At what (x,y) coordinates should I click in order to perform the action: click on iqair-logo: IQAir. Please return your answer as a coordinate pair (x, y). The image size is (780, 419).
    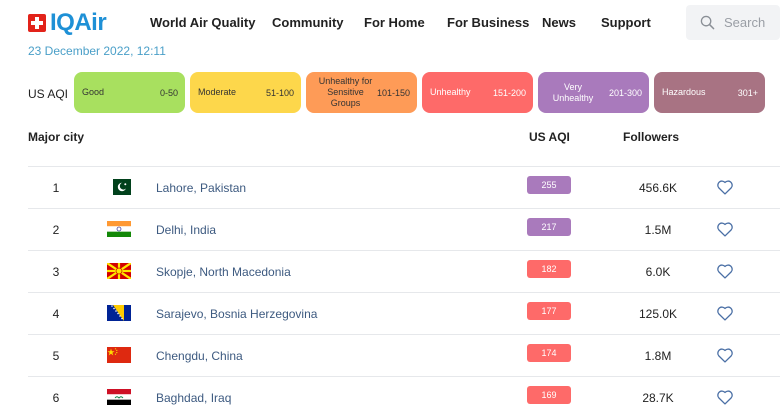
    Looking at the image, I should click on (67, 22).